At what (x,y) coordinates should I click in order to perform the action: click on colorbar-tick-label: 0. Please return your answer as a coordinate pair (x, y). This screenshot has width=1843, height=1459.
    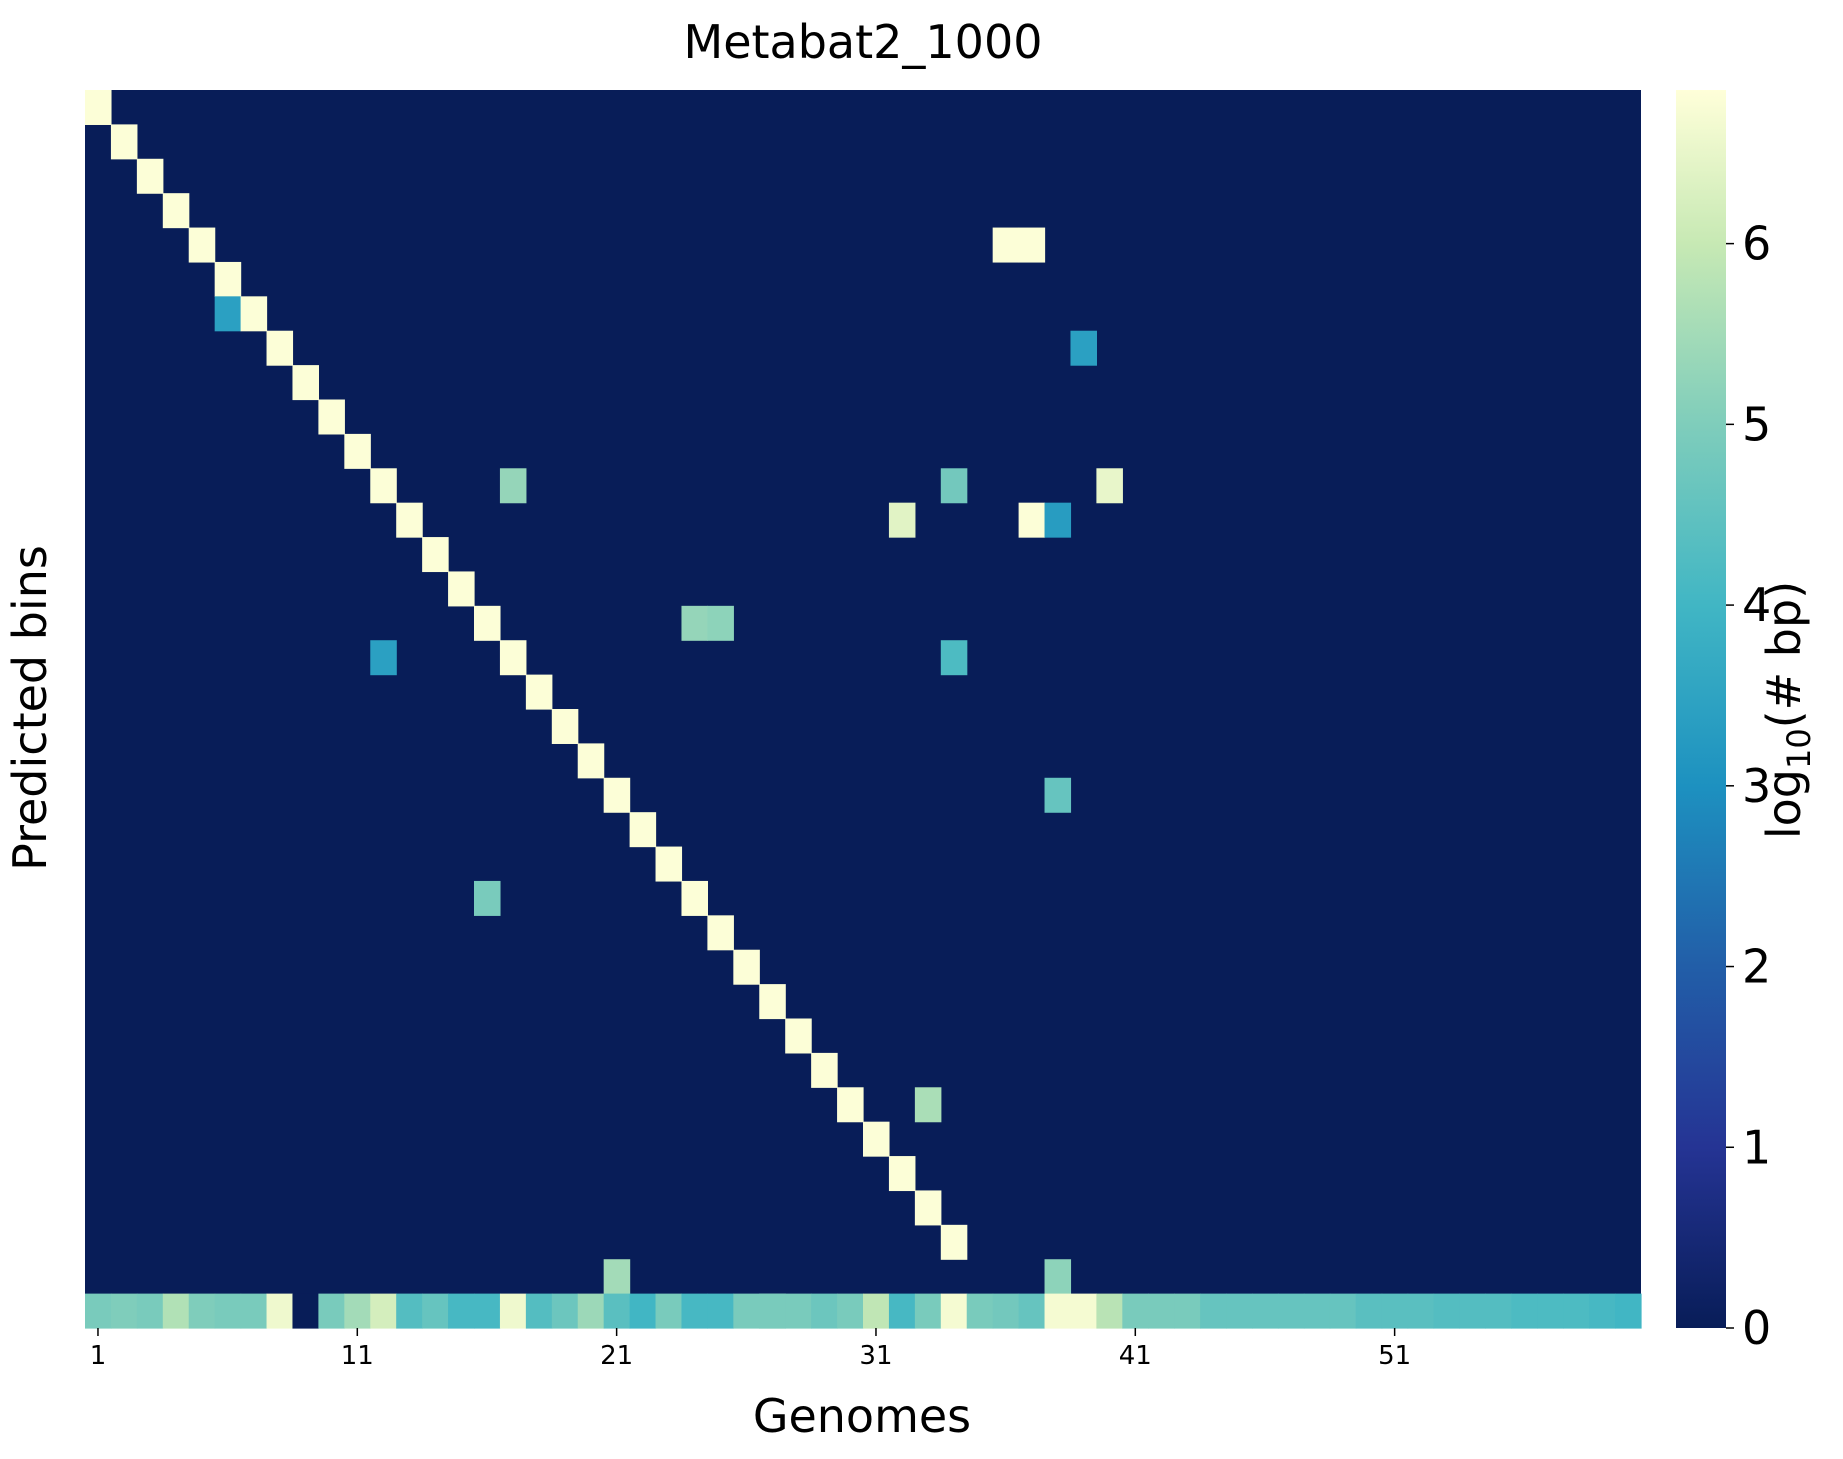
    Looking at the image, I should click on (1756, 1328).